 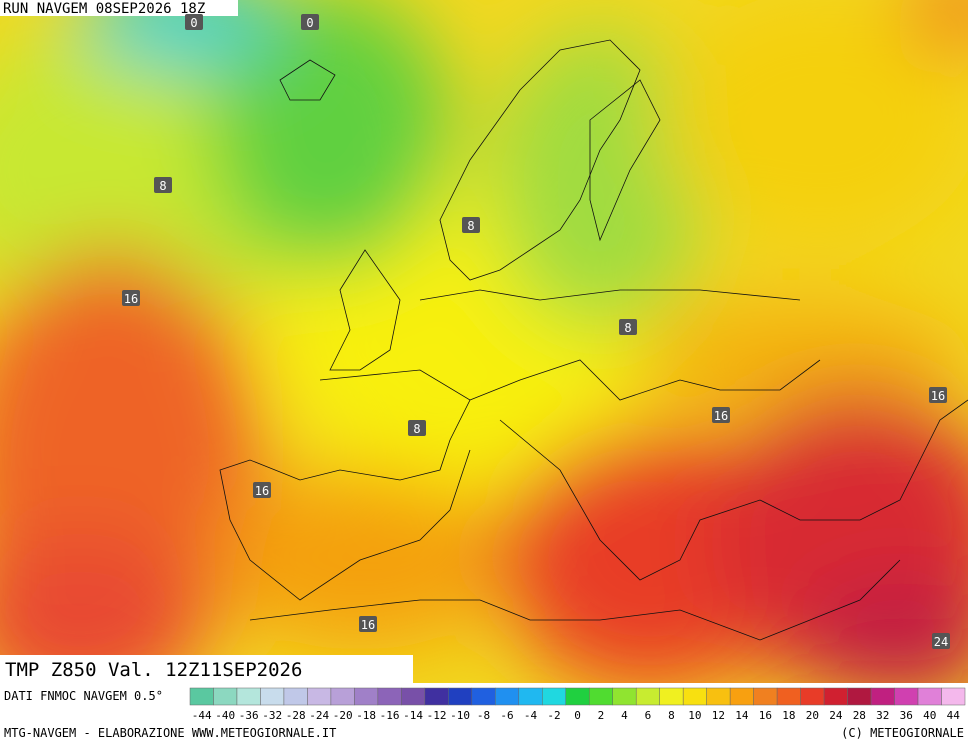 I want to click on legend-label: -18, so click(x=366, y=715).